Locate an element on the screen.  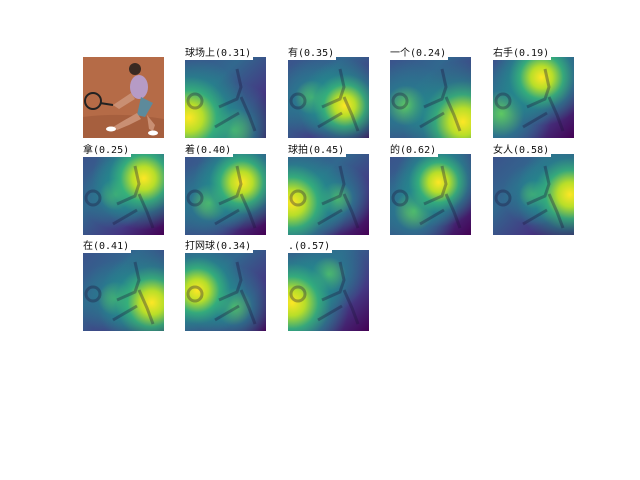
attention-map-tile: 在(0.41) is located at coordinates (123, 285).